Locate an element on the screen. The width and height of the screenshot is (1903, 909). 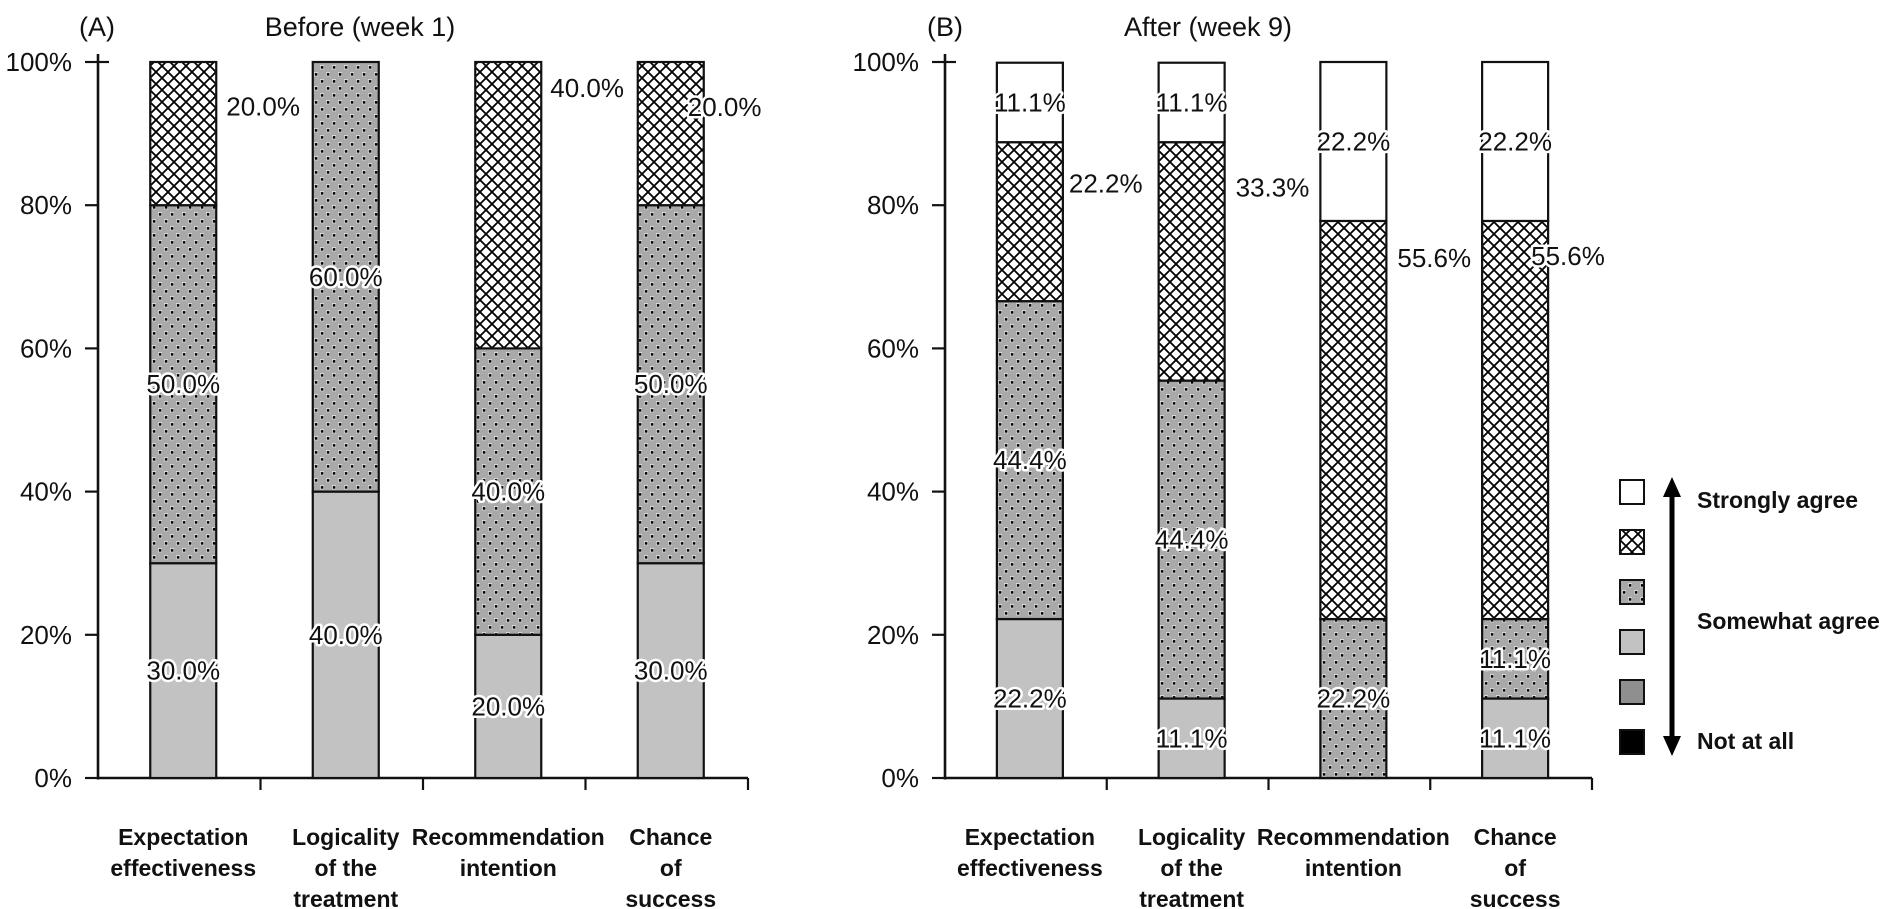
category-axis-label: intention is located at coordinates (1353, 868).